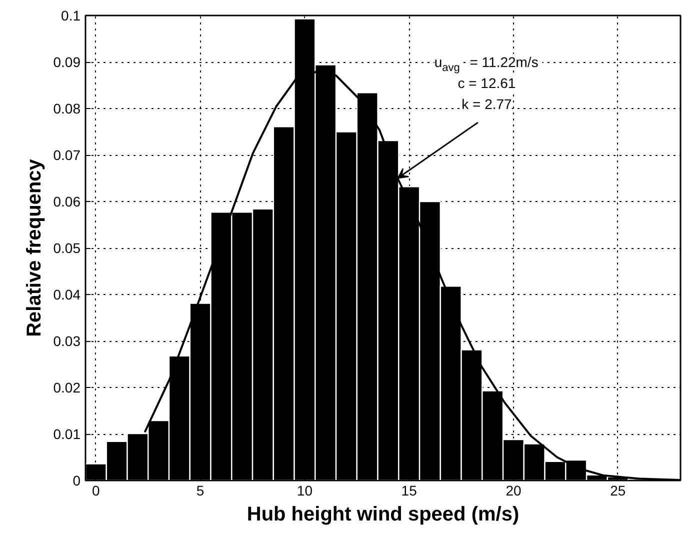 The height and width of the screenshot is (550, 682). I want to click on y-tick-label: 0.04, so click(67, 294).